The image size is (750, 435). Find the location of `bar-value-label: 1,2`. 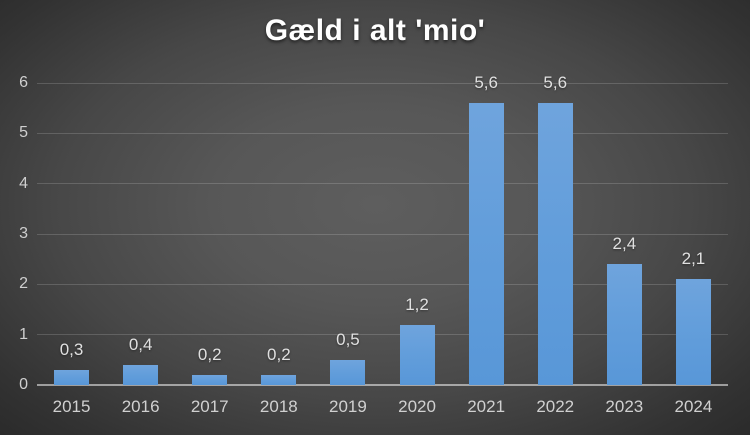

bar-value-label: 1,2 is located at coordinates (417, 304).